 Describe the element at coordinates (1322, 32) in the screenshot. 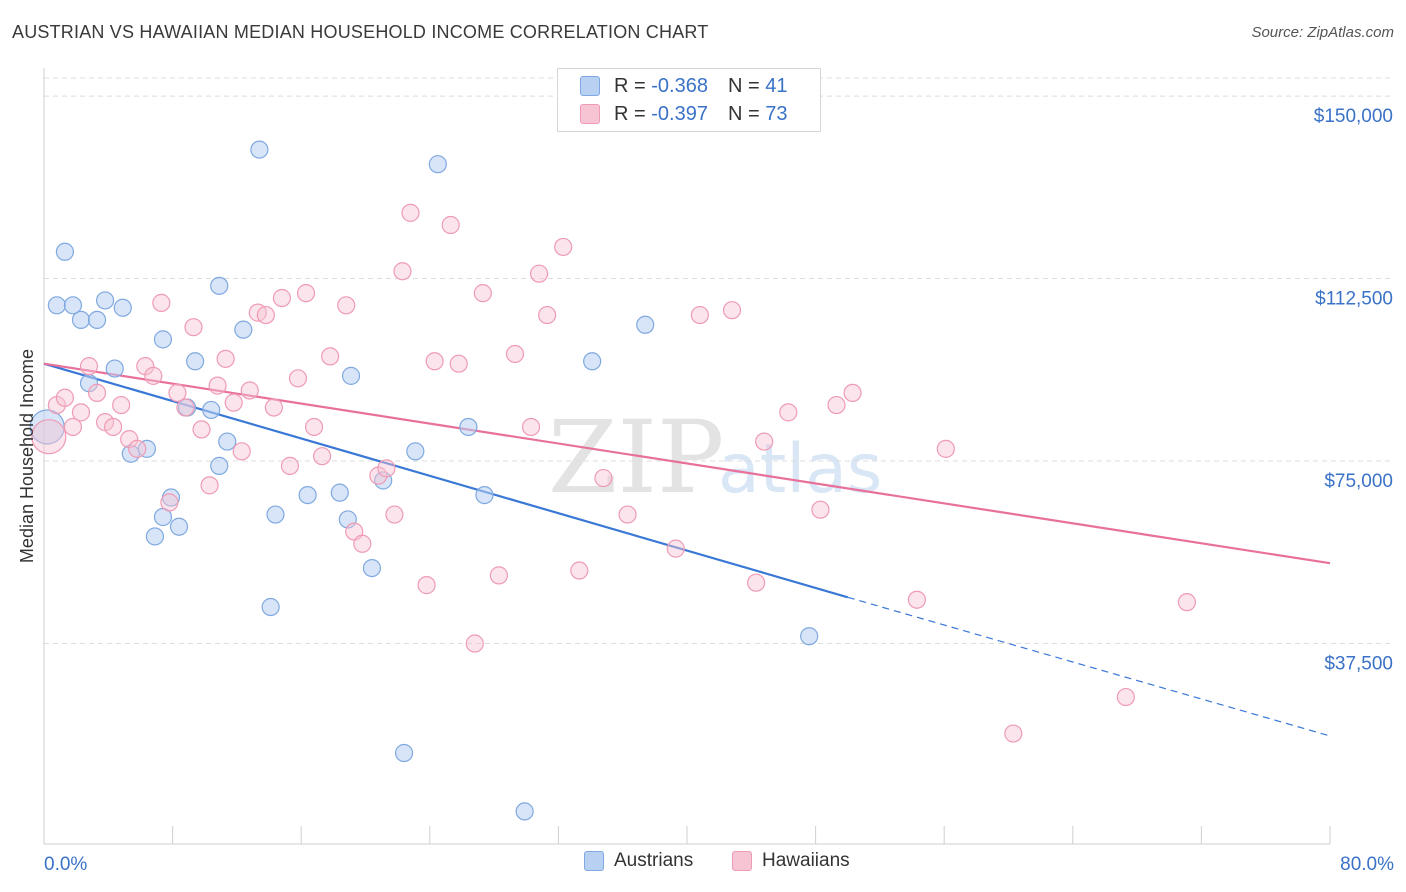

I see `source-label: Source: ZipAtlas.com` at that location.